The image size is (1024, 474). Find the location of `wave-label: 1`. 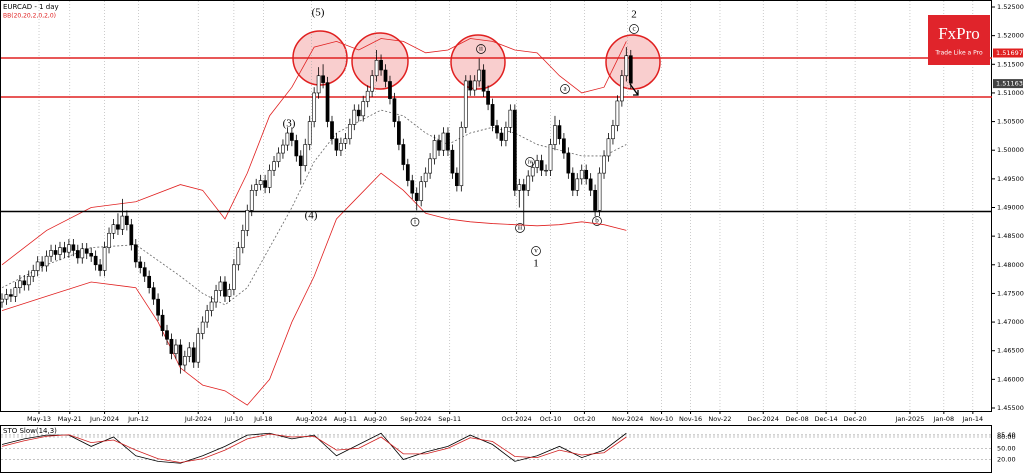

wave-label: 1 is located at coordinates (536, 264).